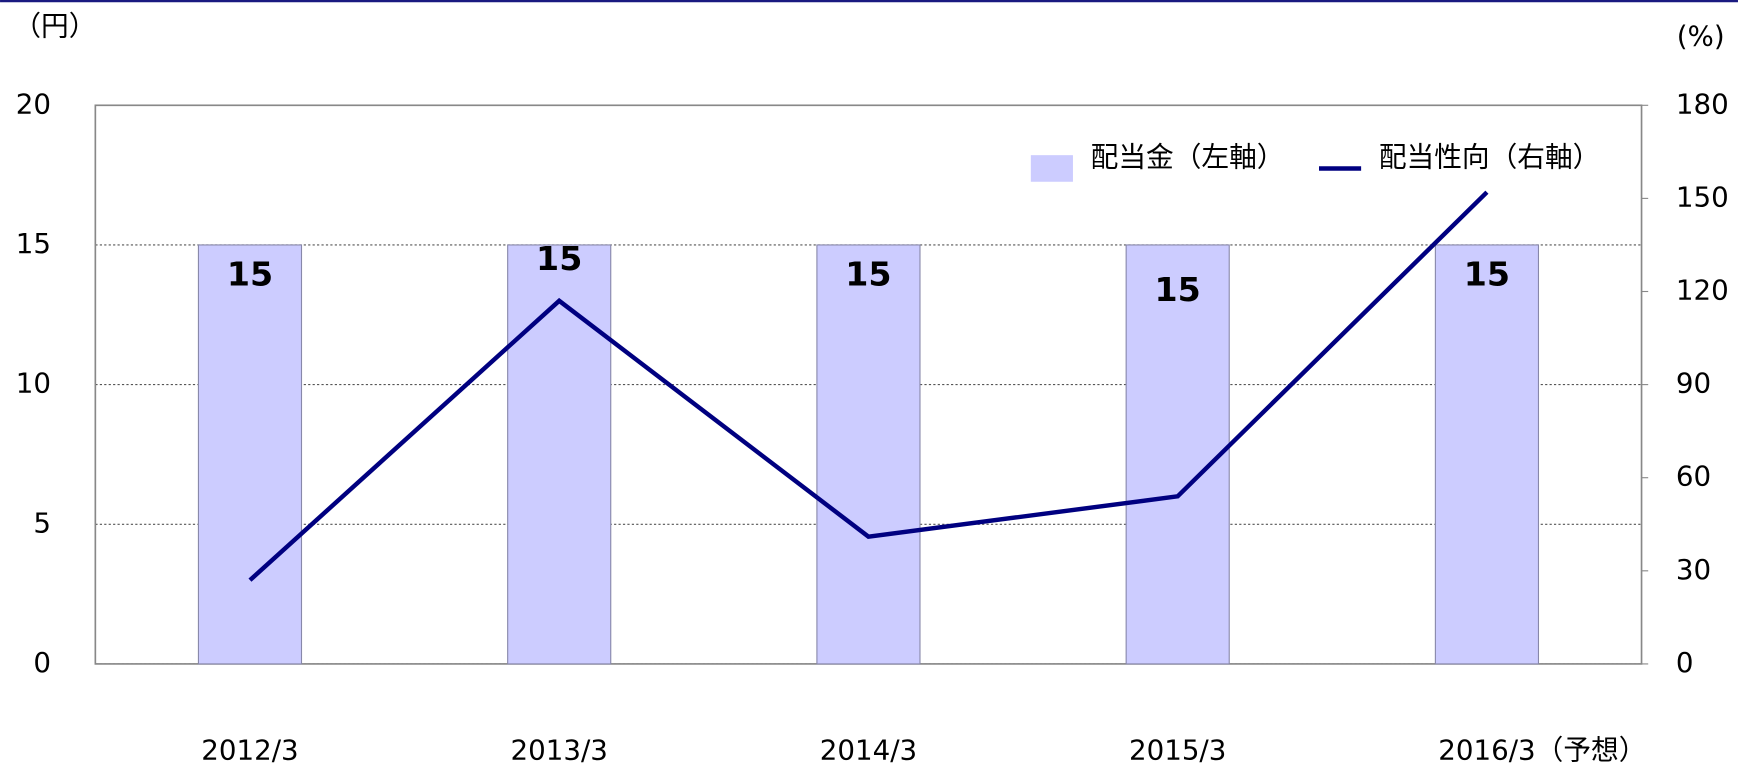  Describe the element at coordinates (33, 103) in the screenshot. I see `y-tick-label: 20` at that location.